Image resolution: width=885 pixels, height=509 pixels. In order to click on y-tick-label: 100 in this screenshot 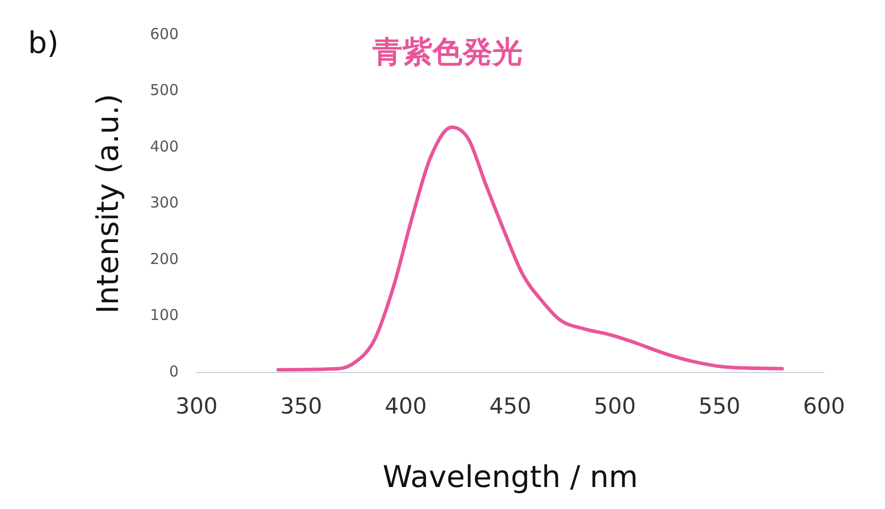, I will do `click(164, 315)`.